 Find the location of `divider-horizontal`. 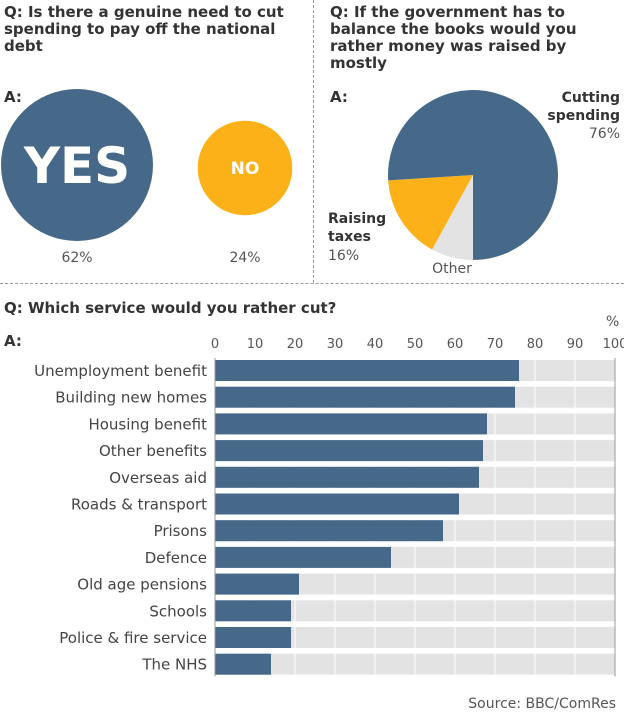

divider-horizontal is located at coordinates (312, 283).